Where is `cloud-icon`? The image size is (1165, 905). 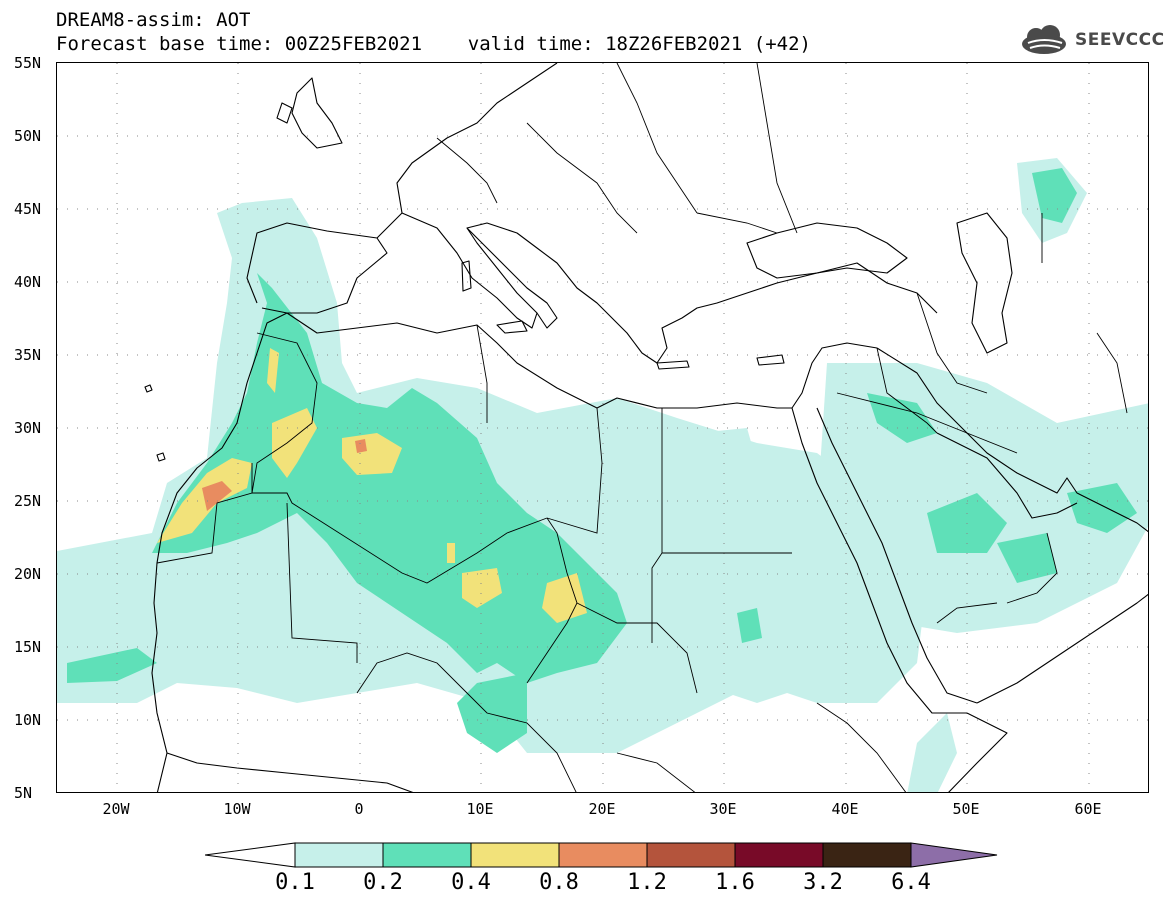 cloud-icon is located at coordinates (1044, 39).